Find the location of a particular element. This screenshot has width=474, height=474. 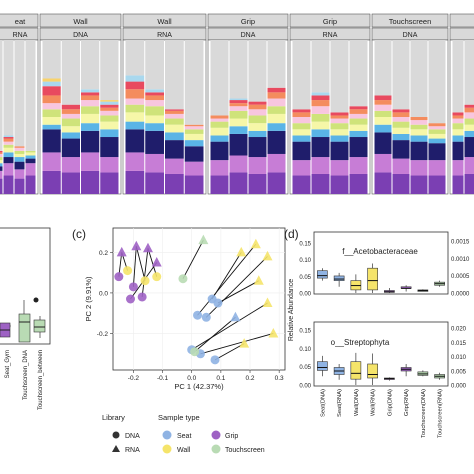

x-tick-label: Touchscreen(DNA) is located at coordinates (424, 413).